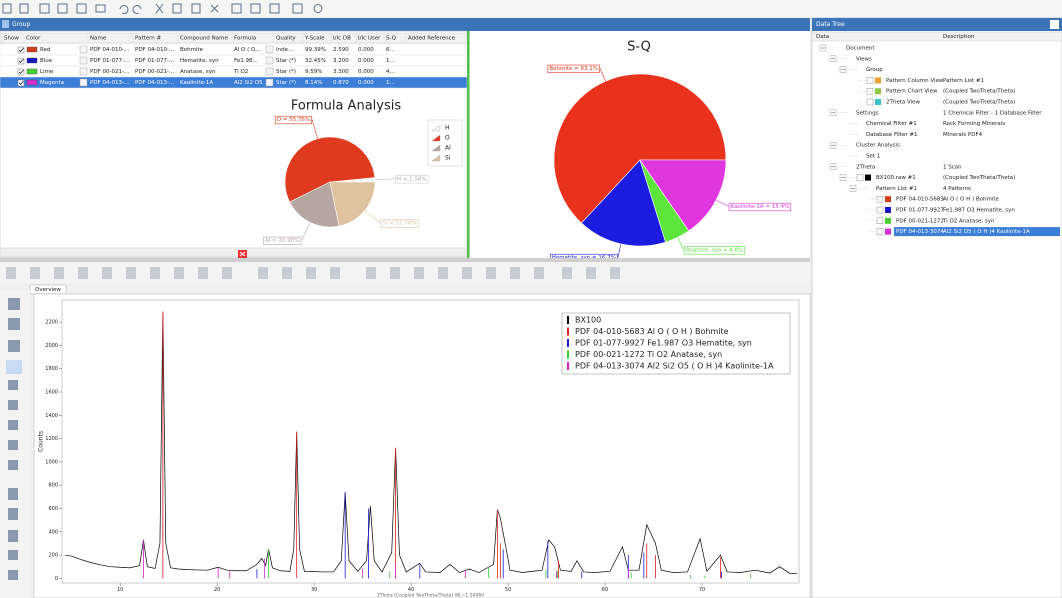 This screenshot has height=598, width=1062. I want to click on tree-label: Pattern Chart View, so click(912, 92).